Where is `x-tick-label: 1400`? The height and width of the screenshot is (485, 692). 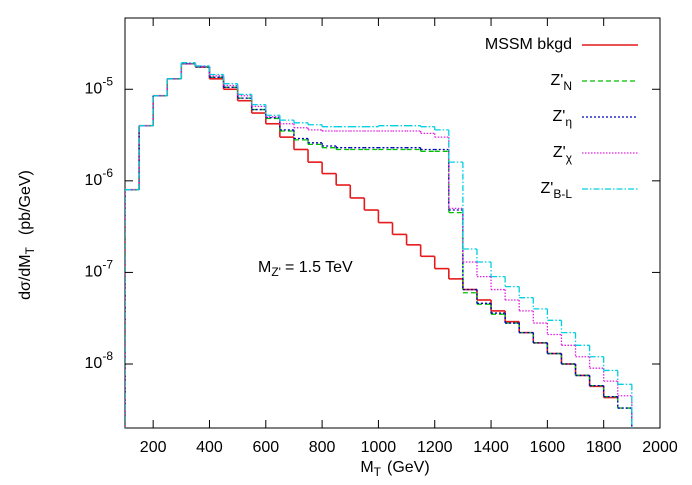 x-tick-label: 1400 is located at coordinates (491, 447).